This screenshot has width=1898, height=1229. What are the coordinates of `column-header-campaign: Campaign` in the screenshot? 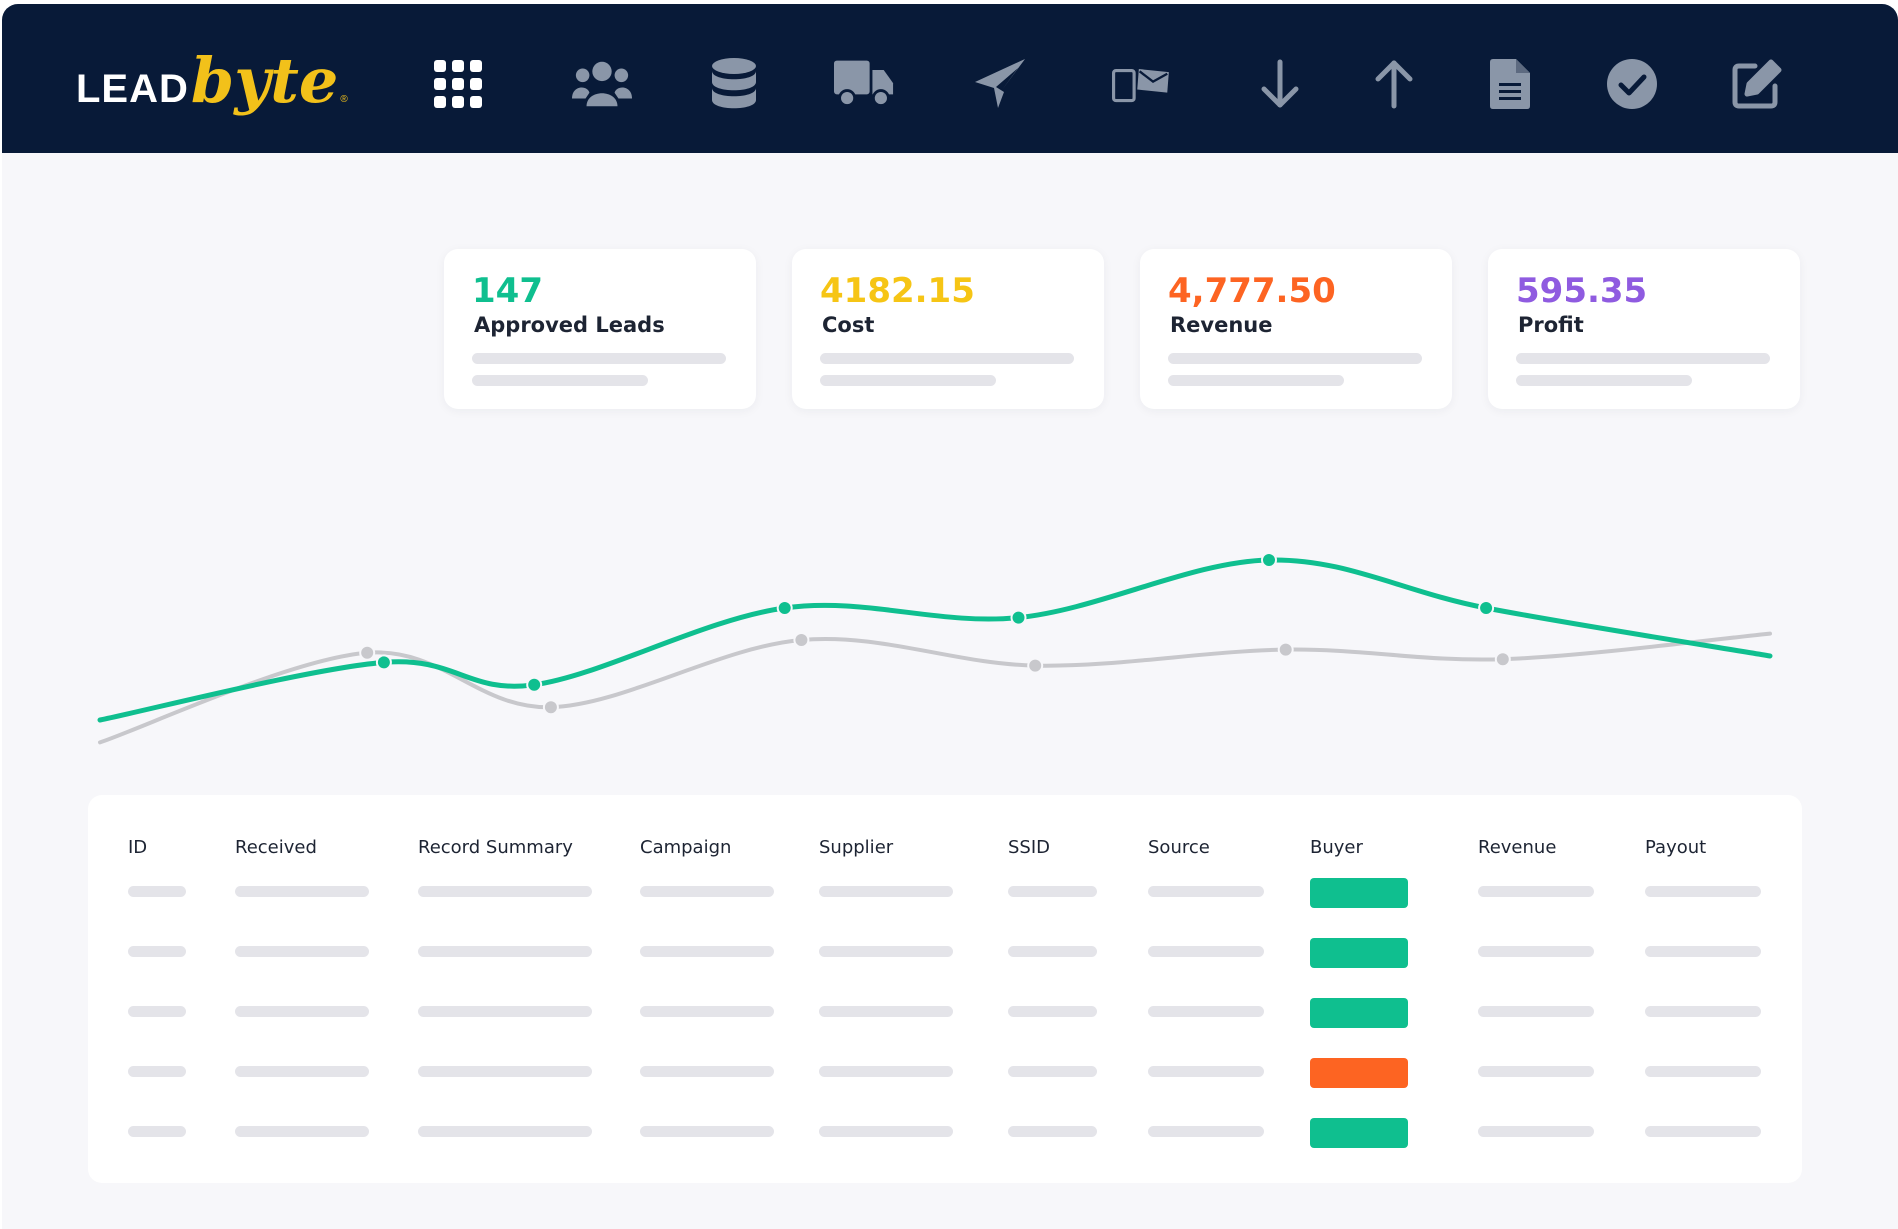 It's located at (686, 847).